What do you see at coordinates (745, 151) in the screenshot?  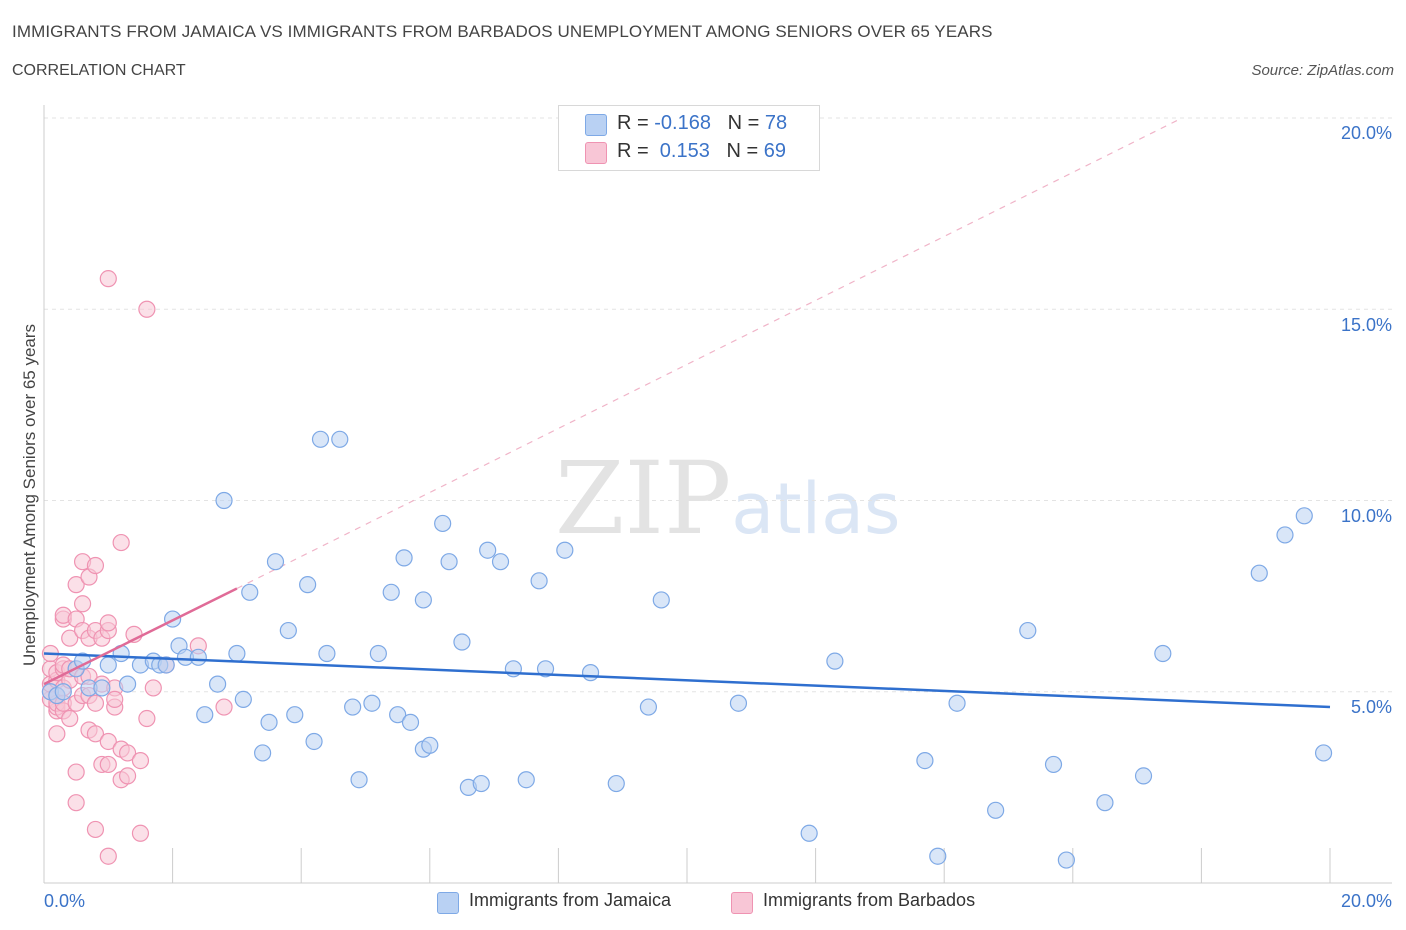 I see `barbados-n-label: N =` at bounding box center [745, 151].